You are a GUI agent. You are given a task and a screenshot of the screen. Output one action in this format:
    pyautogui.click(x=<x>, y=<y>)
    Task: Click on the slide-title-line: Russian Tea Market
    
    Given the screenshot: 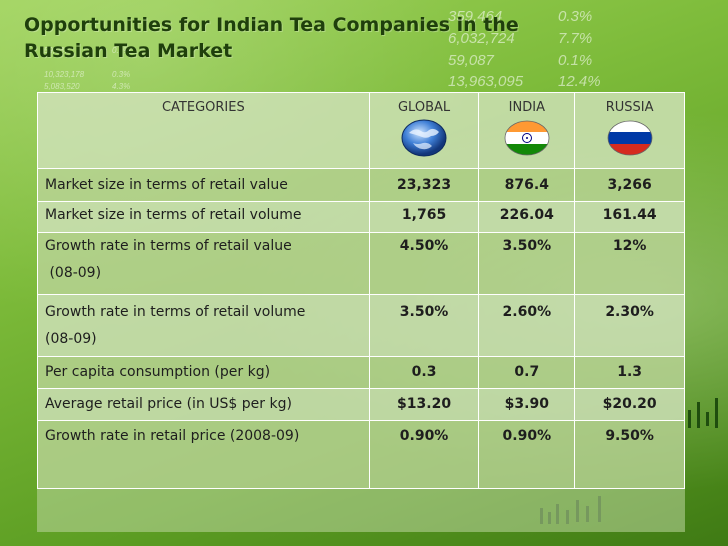 What is the action you would take?
    pyautogui.click(x=128, y=51)
    